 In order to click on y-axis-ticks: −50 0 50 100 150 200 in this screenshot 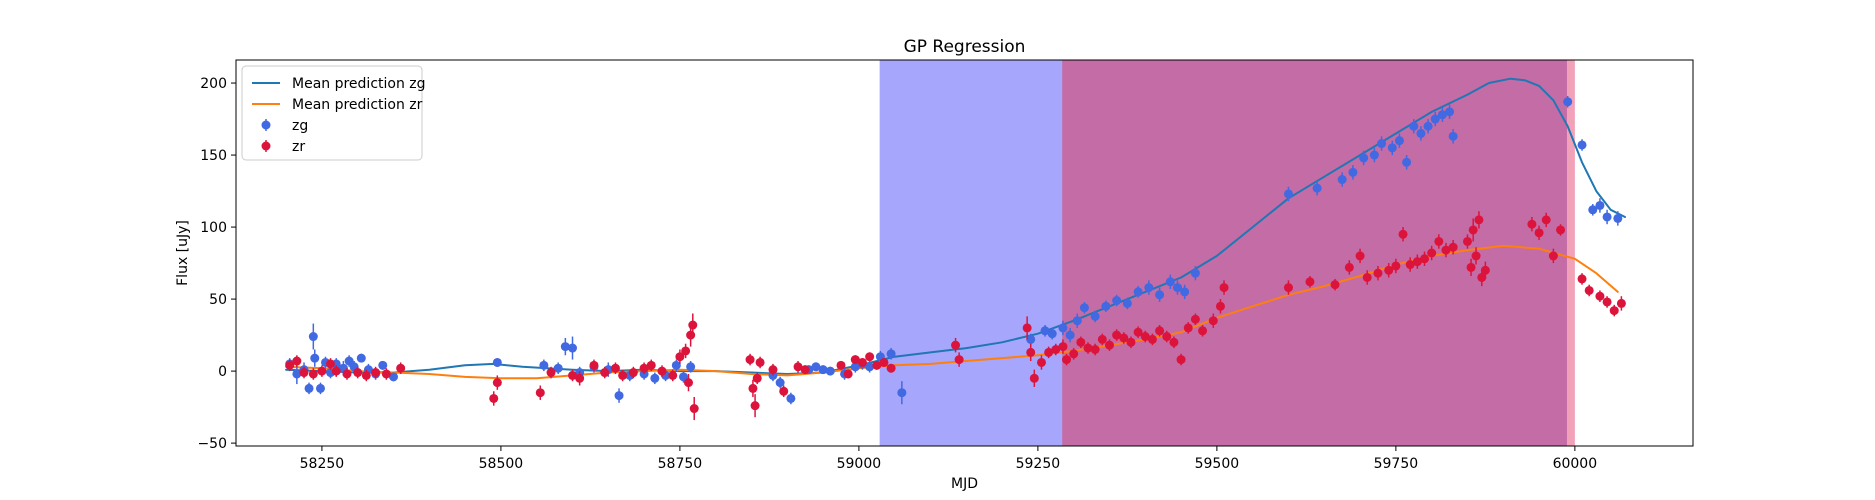, I will do `click(216, 264)`.